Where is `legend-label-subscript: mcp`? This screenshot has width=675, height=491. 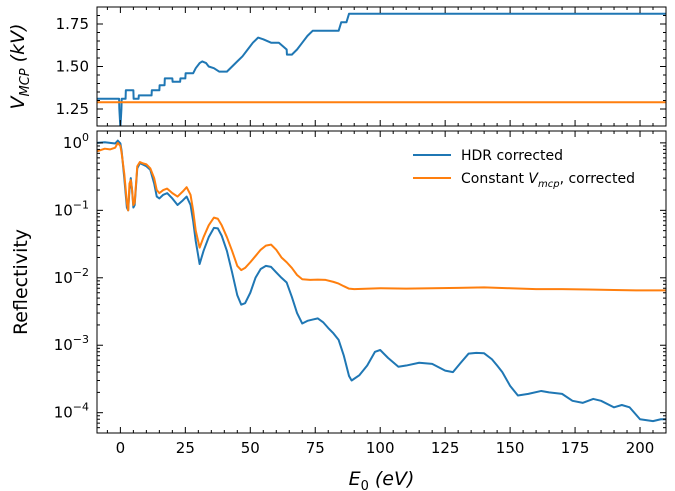 legend-label-subscript: mcp is located at coordinates (549, 184).